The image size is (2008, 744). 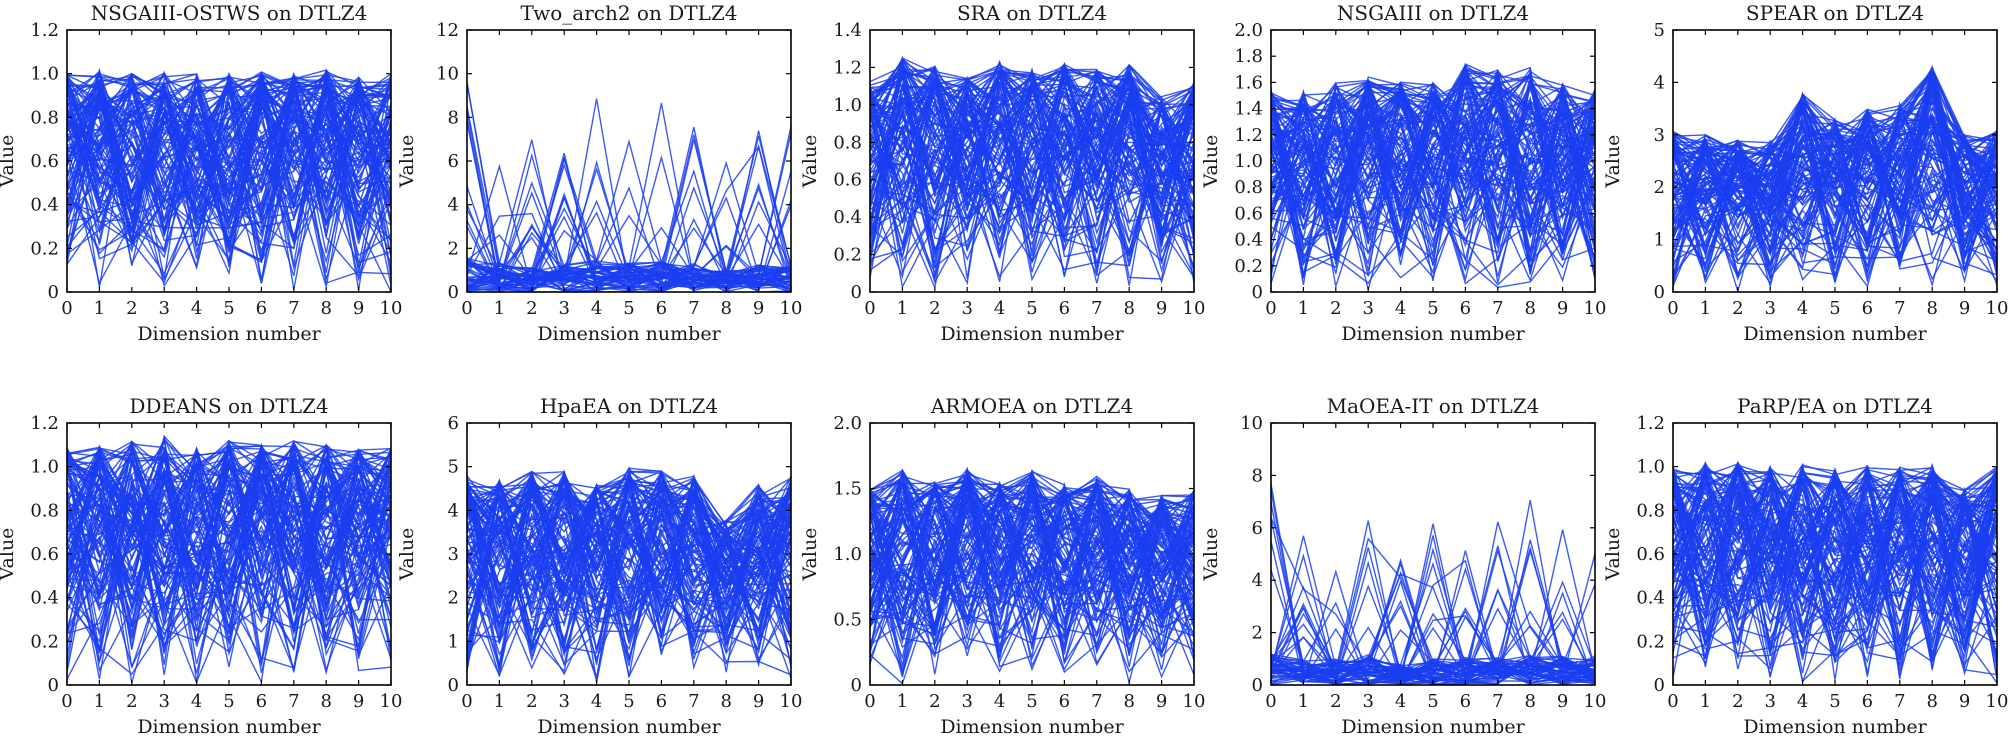 I want to click on panel-6-y-tick-label: 0.4, so click(x=44, y=598).